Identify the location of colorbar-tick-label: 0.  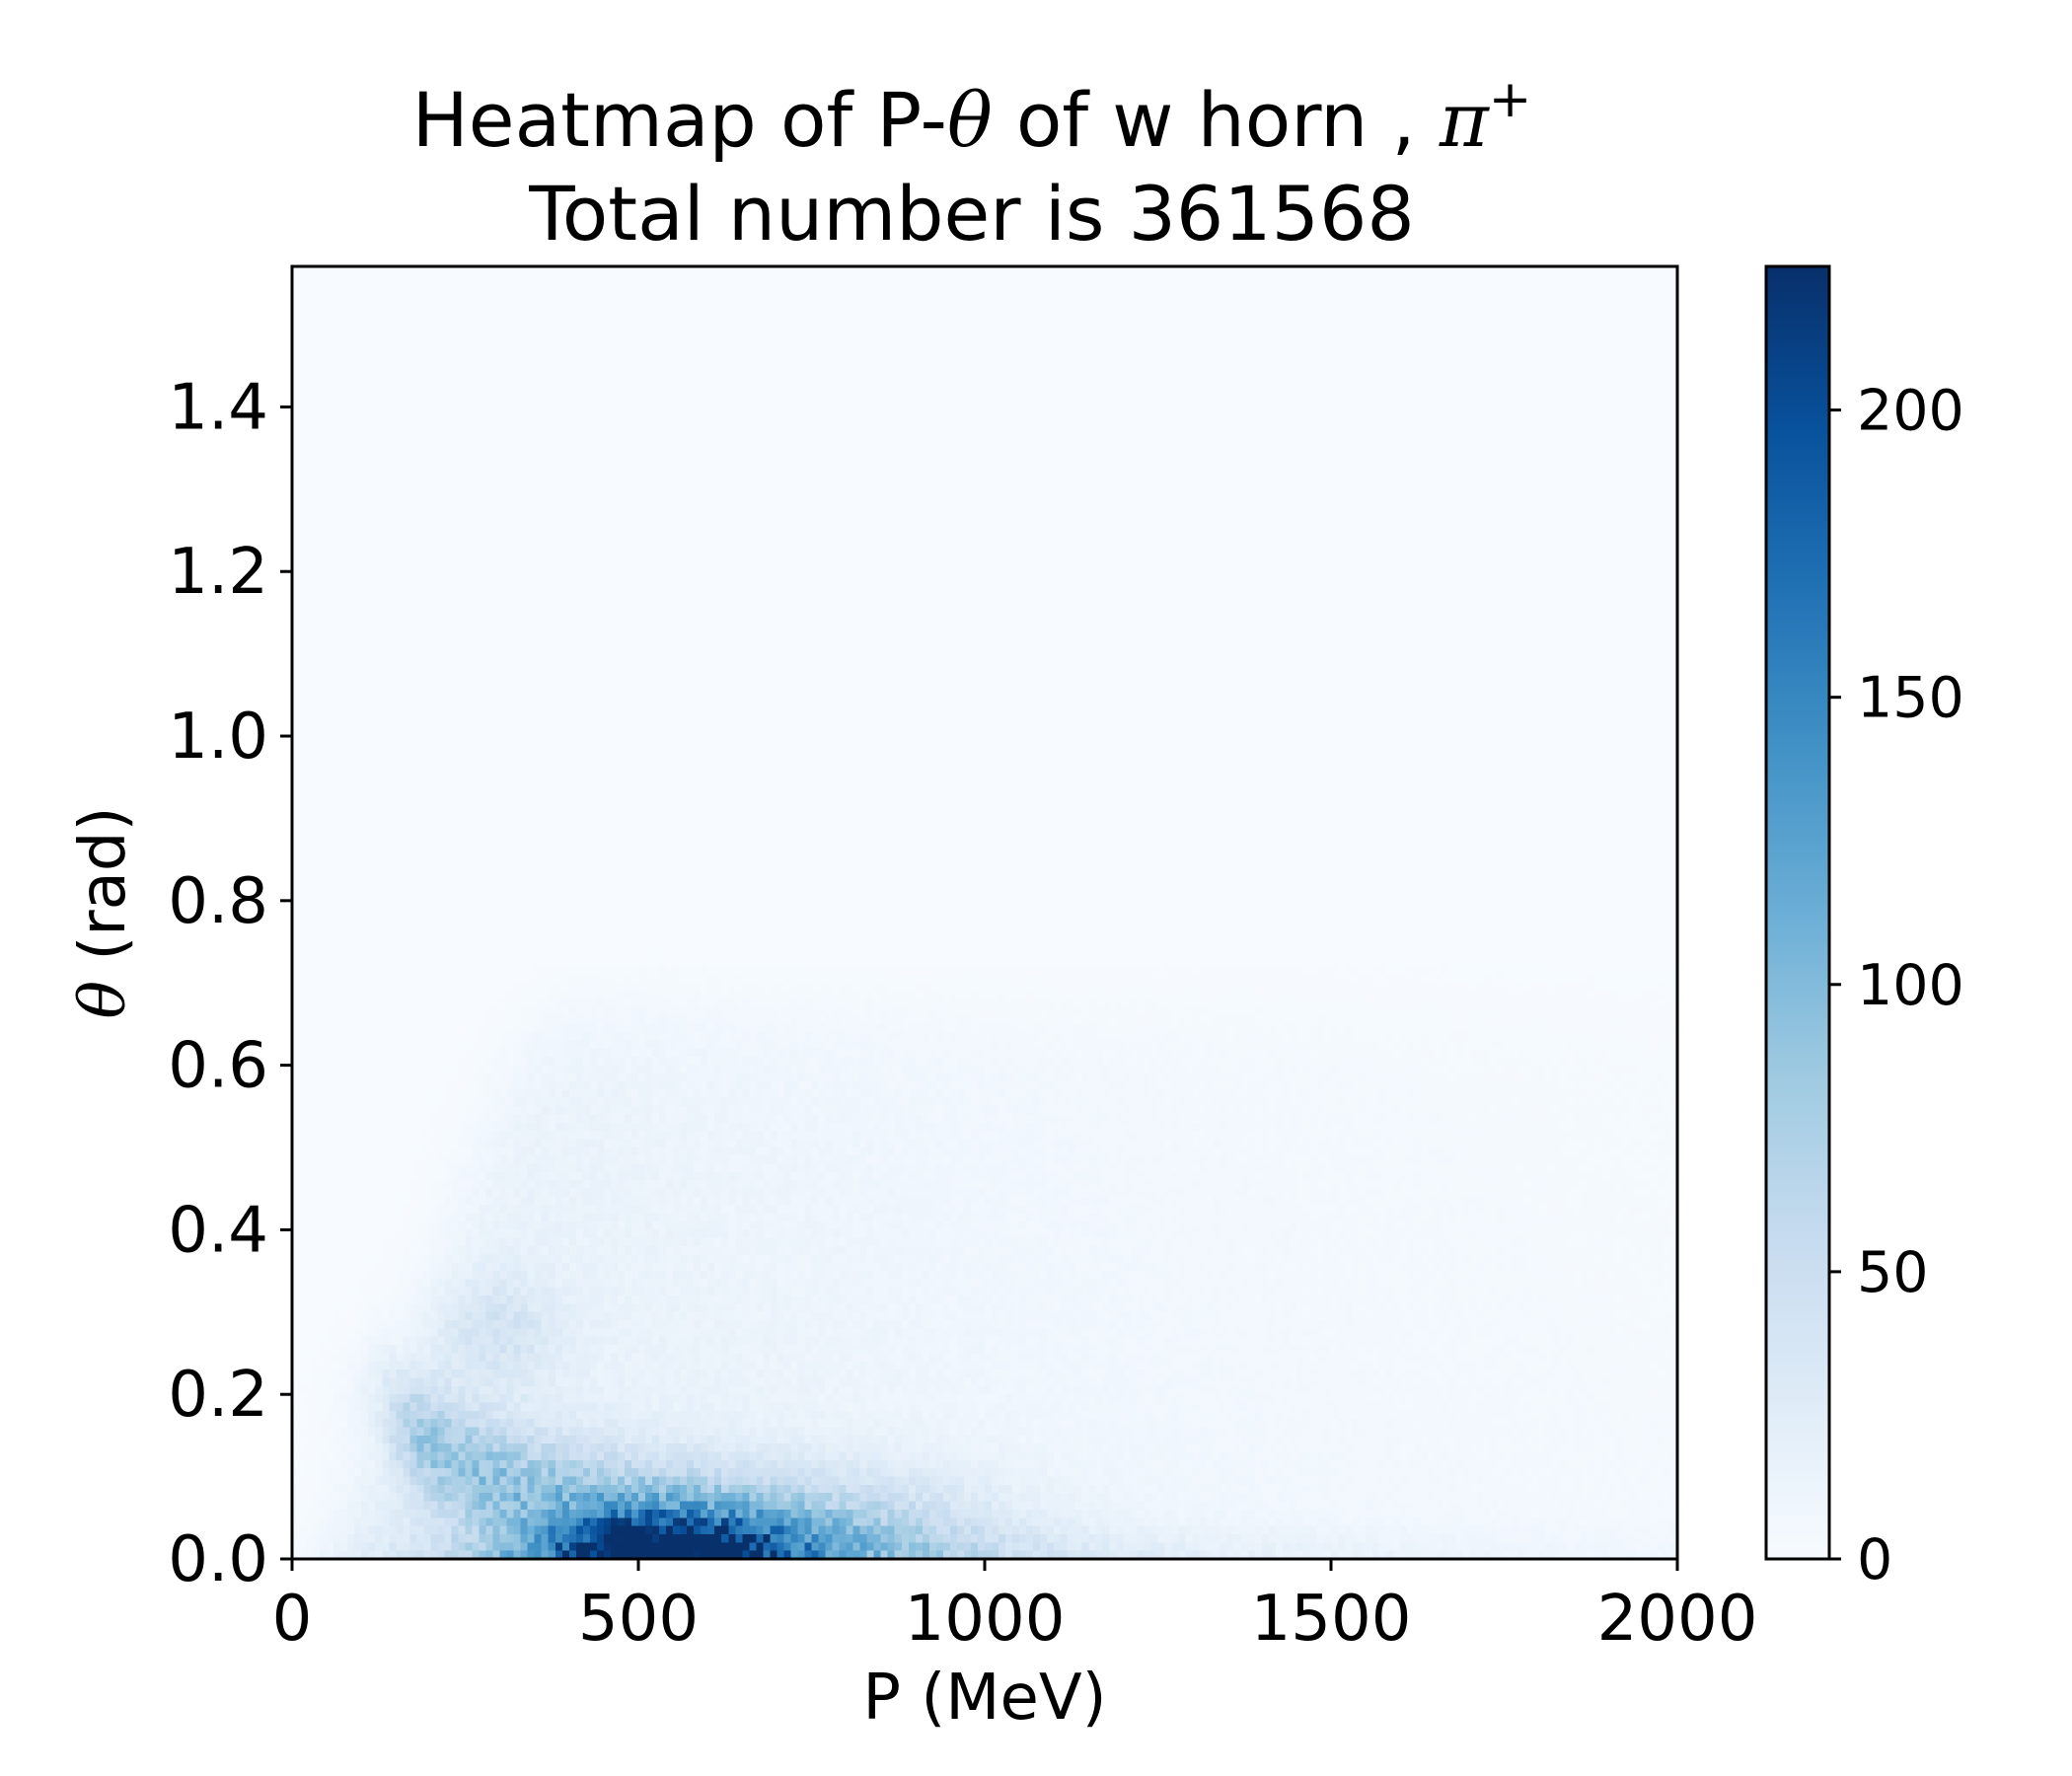
(1875, 1559).